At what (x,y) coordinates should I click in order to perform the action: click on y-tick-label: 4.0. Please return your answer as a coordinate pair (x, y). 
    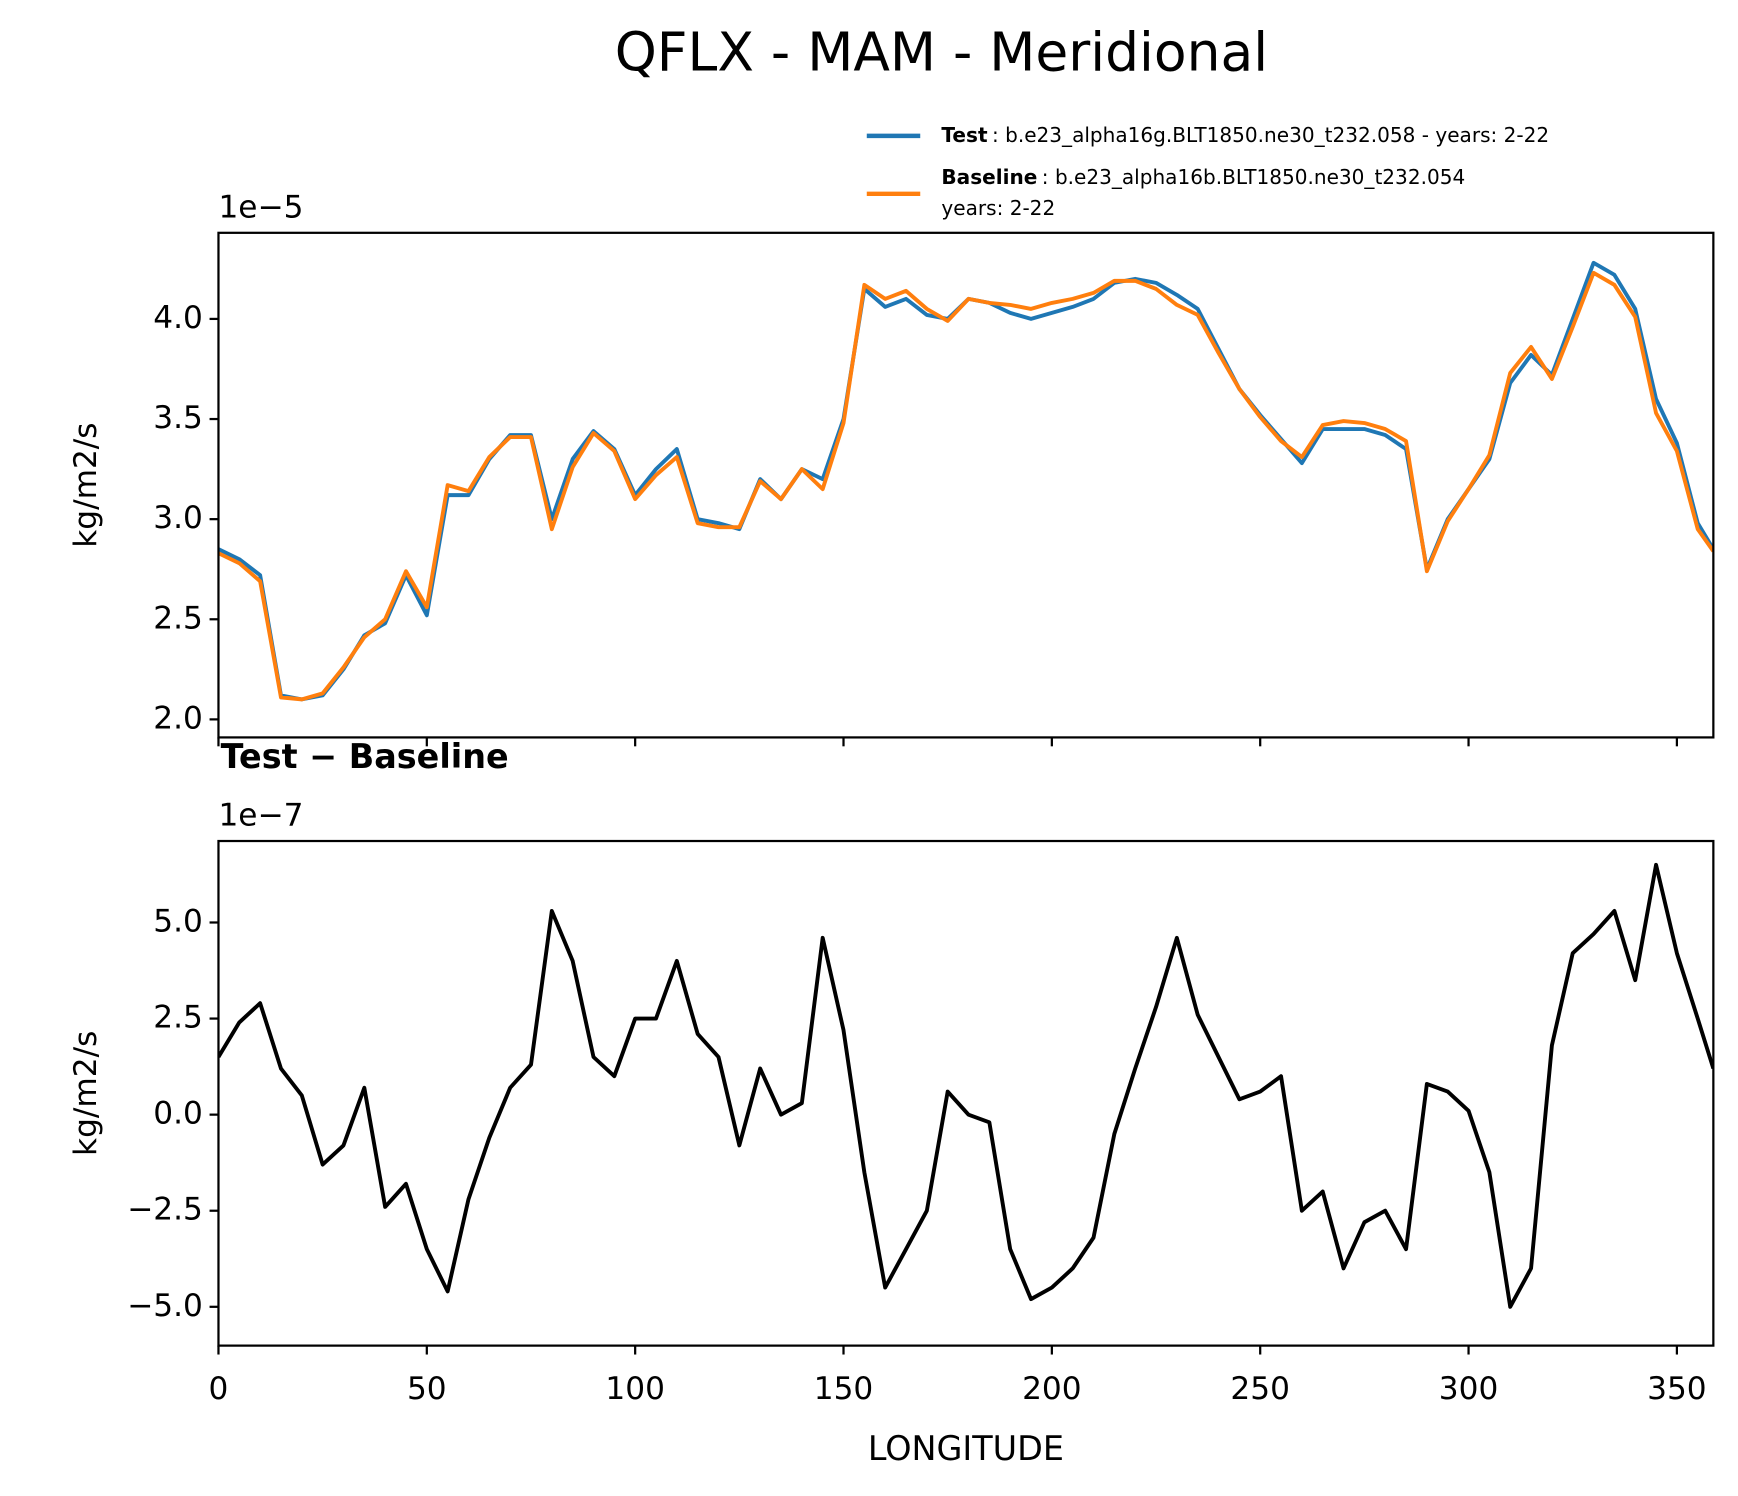
    Looking at the image, I should click on (178, 318).